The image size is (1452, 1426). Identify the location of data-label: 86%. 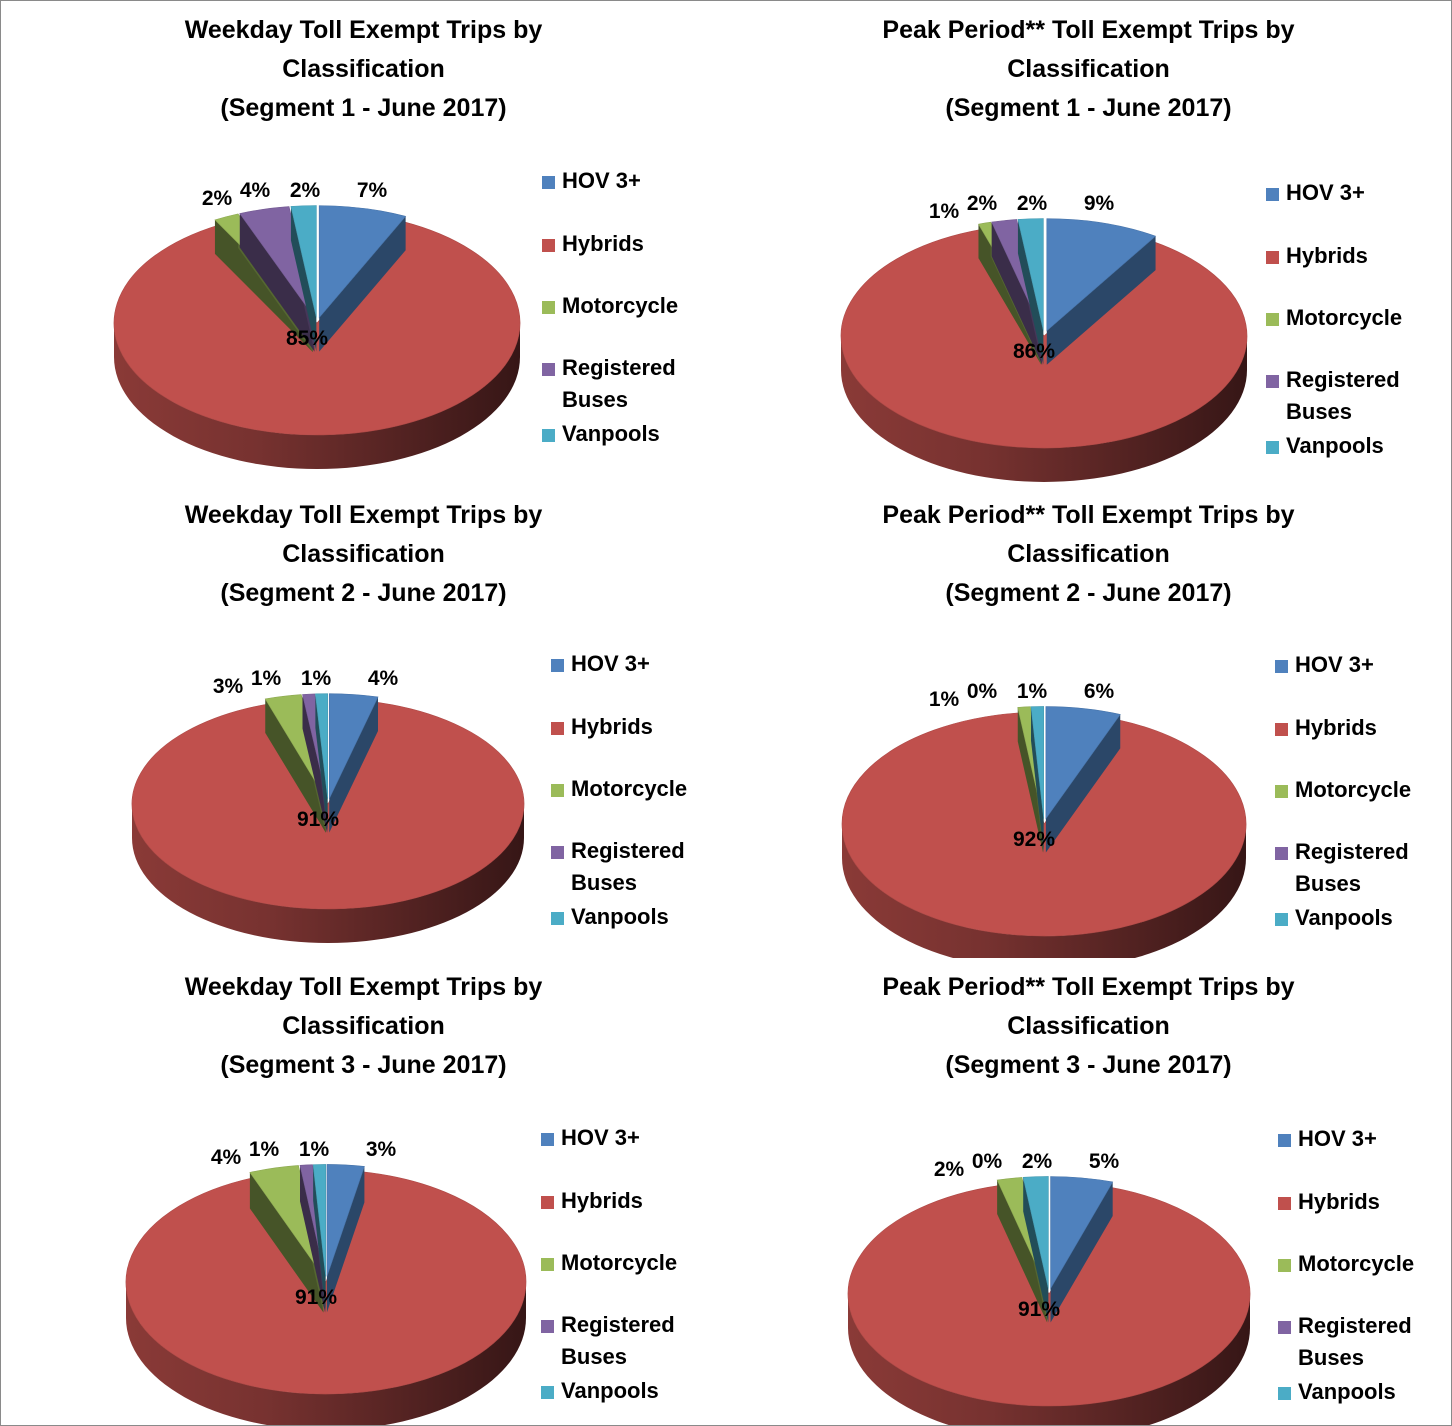
(1034, 351).